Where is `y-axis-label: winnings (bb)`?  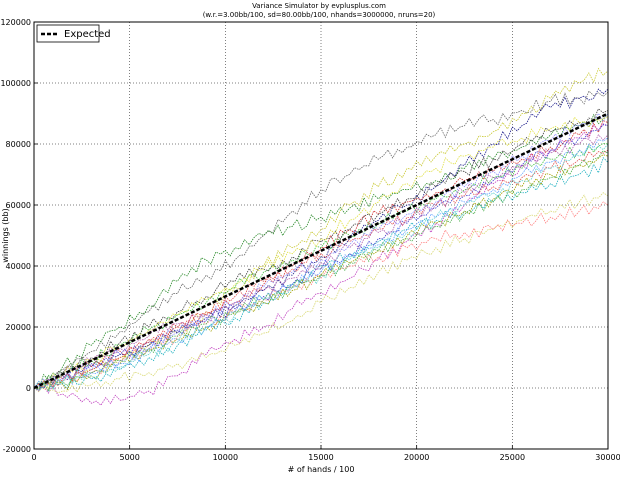
y-axis-label: winnings (bb) is located at coordinates (5, 235).